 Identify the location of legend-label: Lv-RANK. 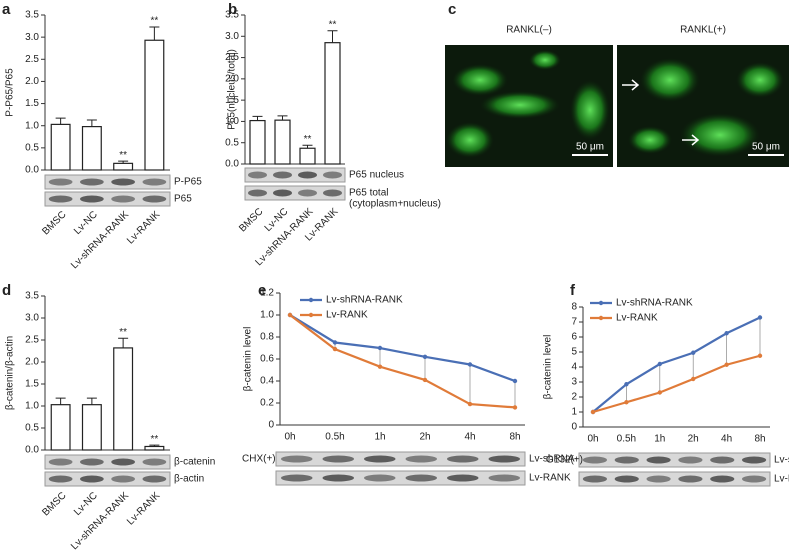
(347, 315).